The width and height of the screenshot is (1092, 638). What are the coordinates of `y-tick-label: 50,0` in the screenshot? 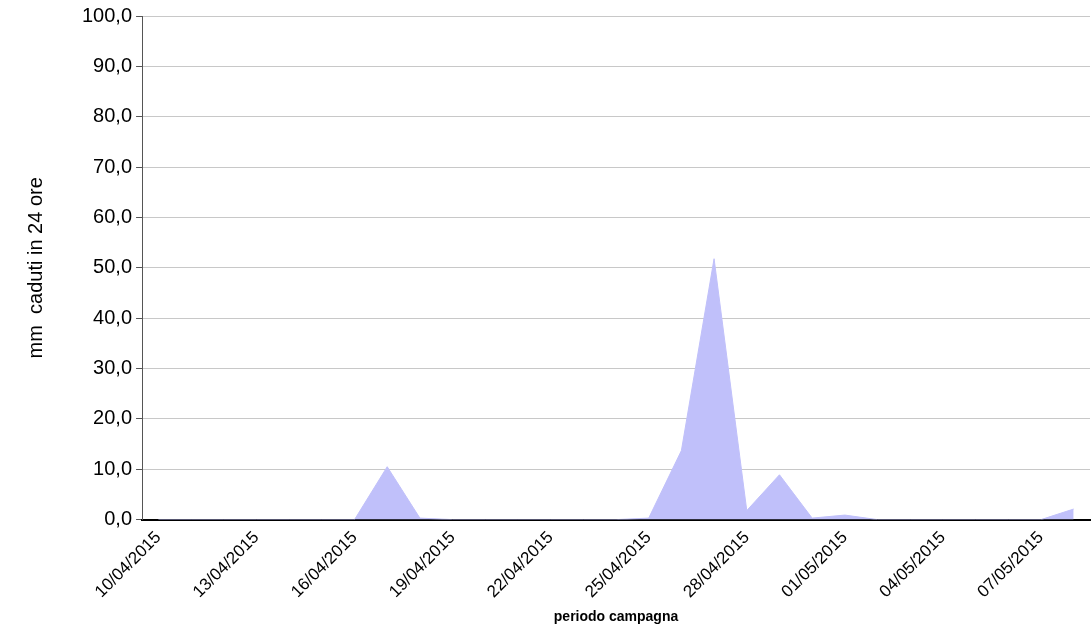 It's located at (113, 266).